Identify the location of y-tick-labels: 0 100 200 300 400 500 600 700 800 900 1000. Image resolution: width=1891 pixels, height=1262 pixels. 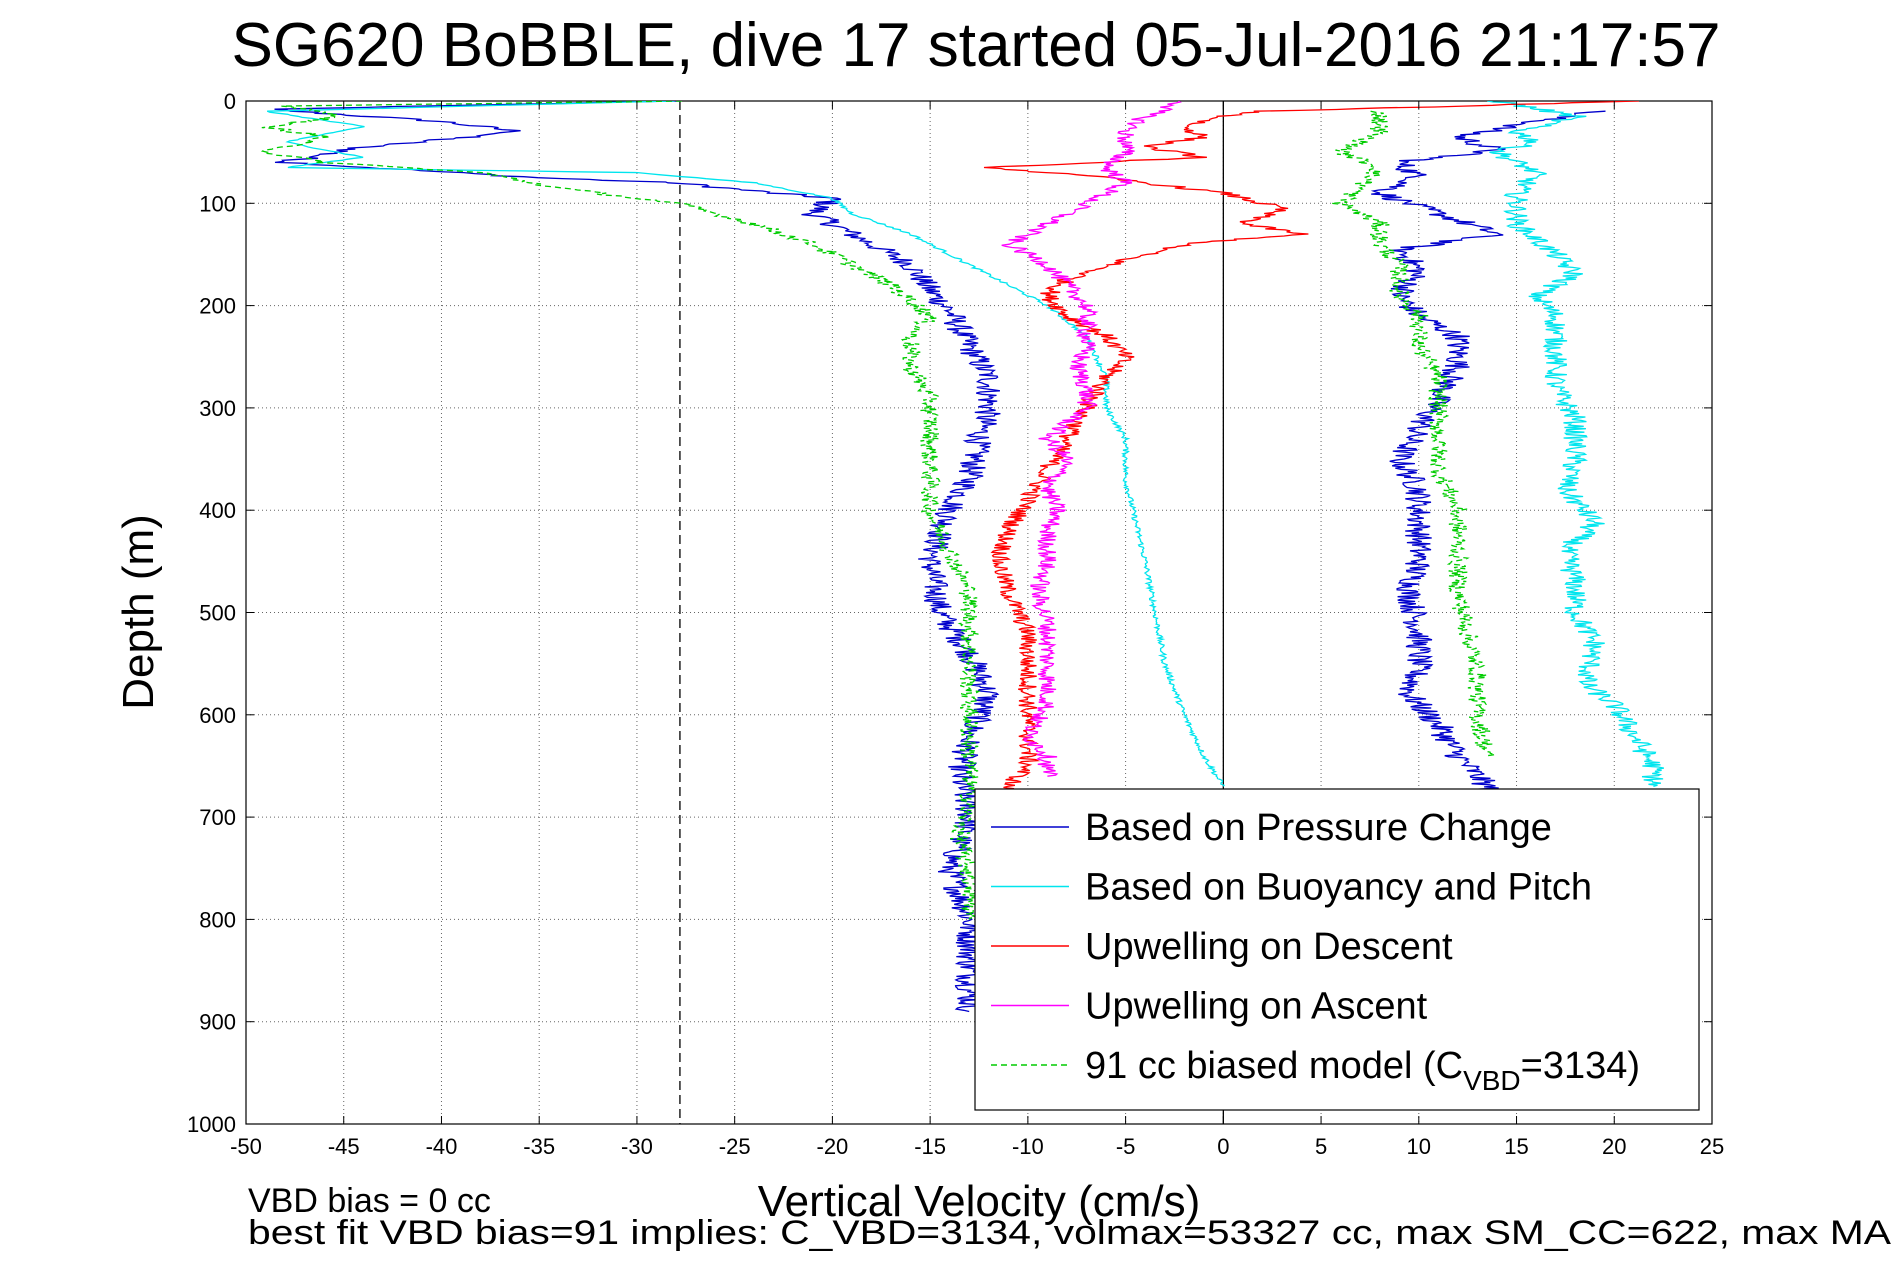
(211, 613).